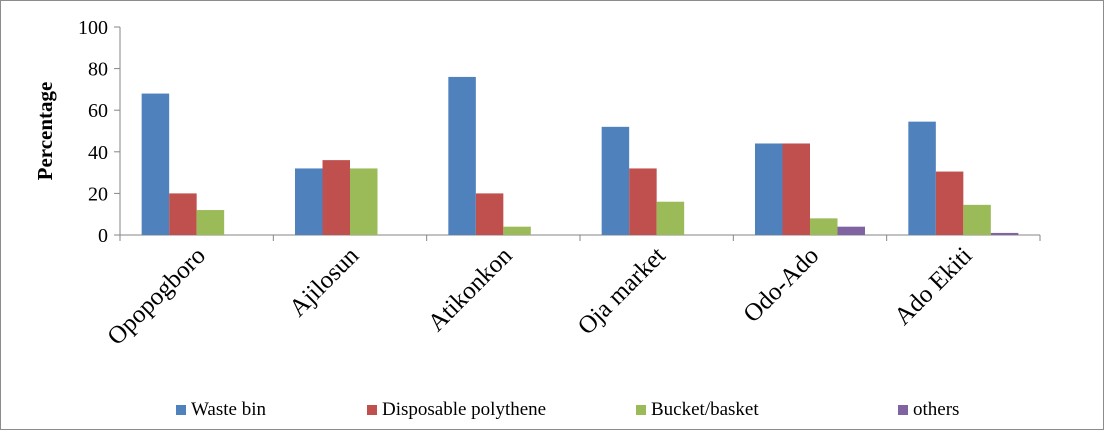 This screenshot has height=432, width=1106. I want to click on category-label: Odo-Ado, so click(781, 285).